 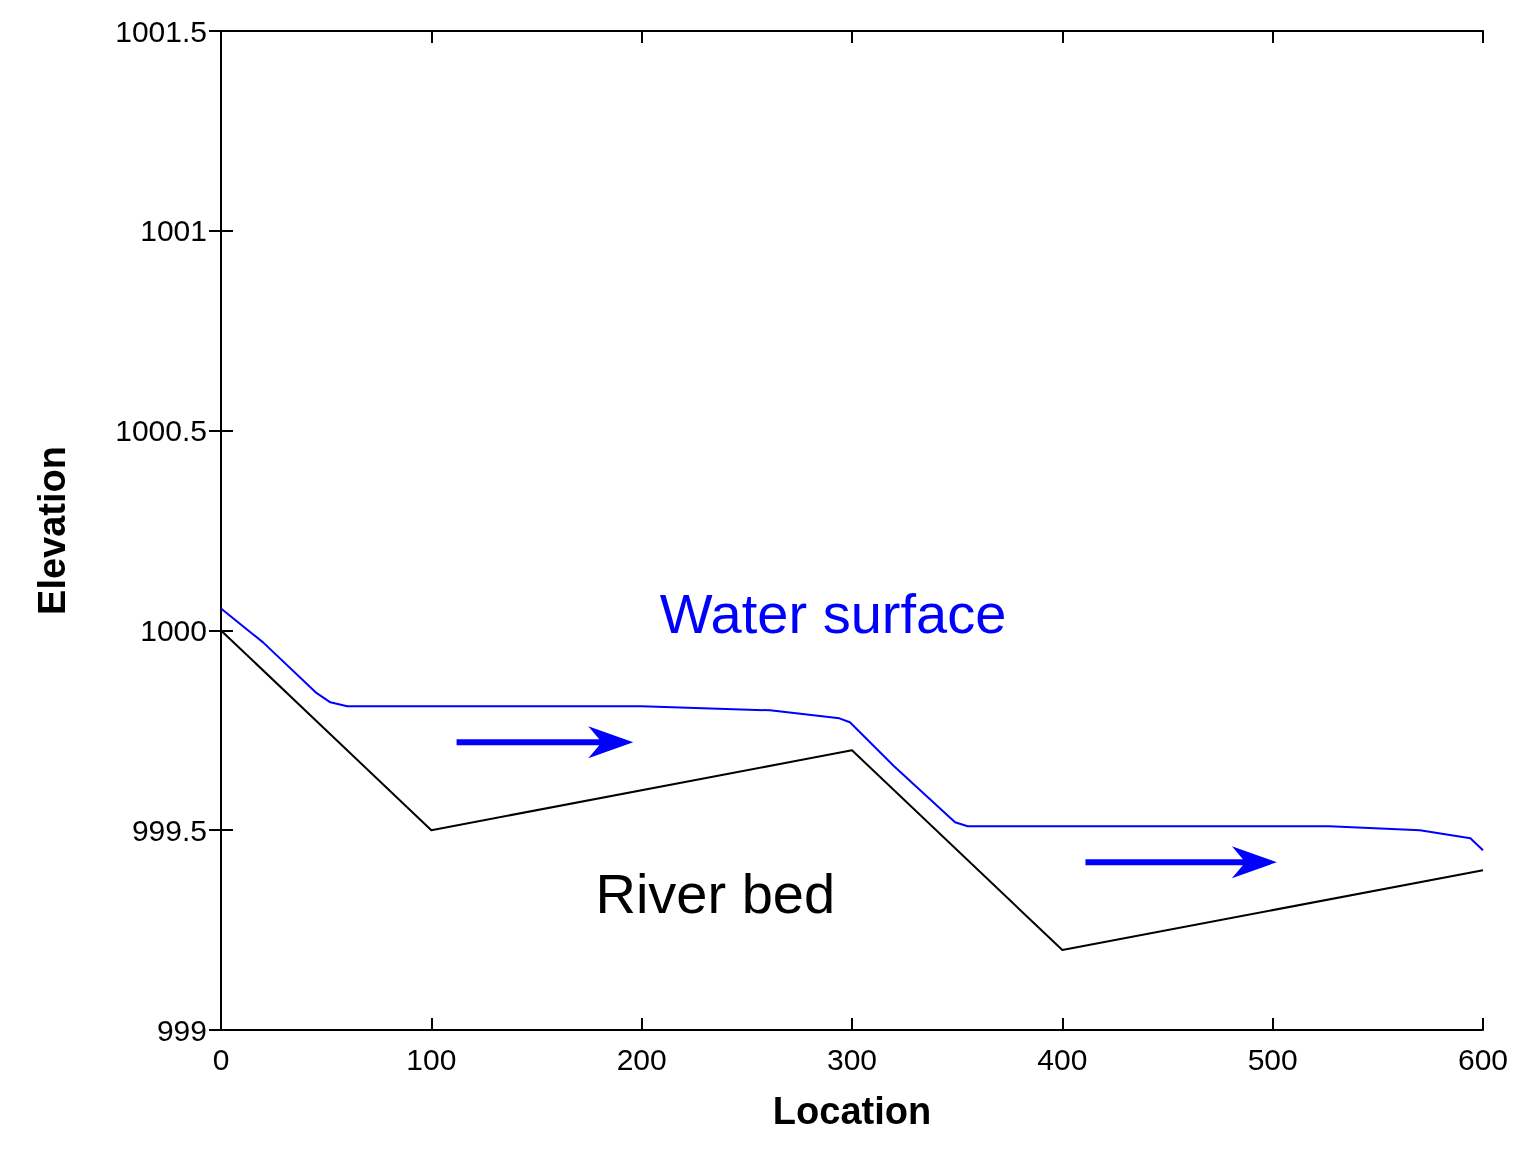 What do you see at coordinates (173, 231) in the screenshot?
I see `y-tick-label: 1001` at bounding box center [173, 231].